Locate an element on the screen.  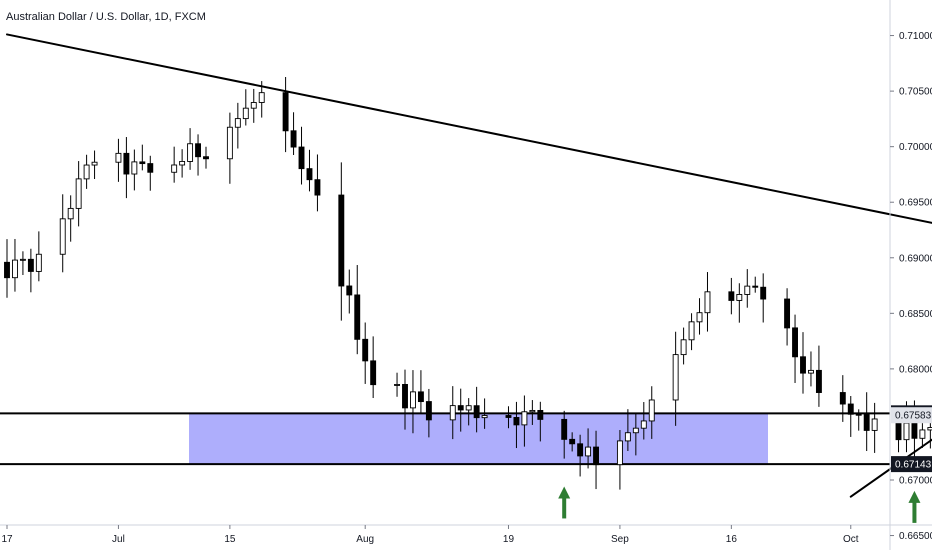
price-tick-label: 0.68000 is located at coordinates (915, 369).